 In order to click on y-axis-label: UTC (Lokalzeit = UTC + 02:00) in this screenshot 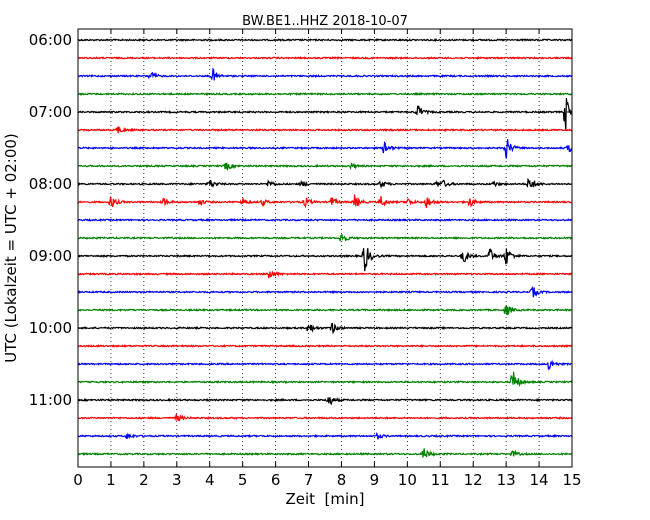, I will do `click(11, 248)`.